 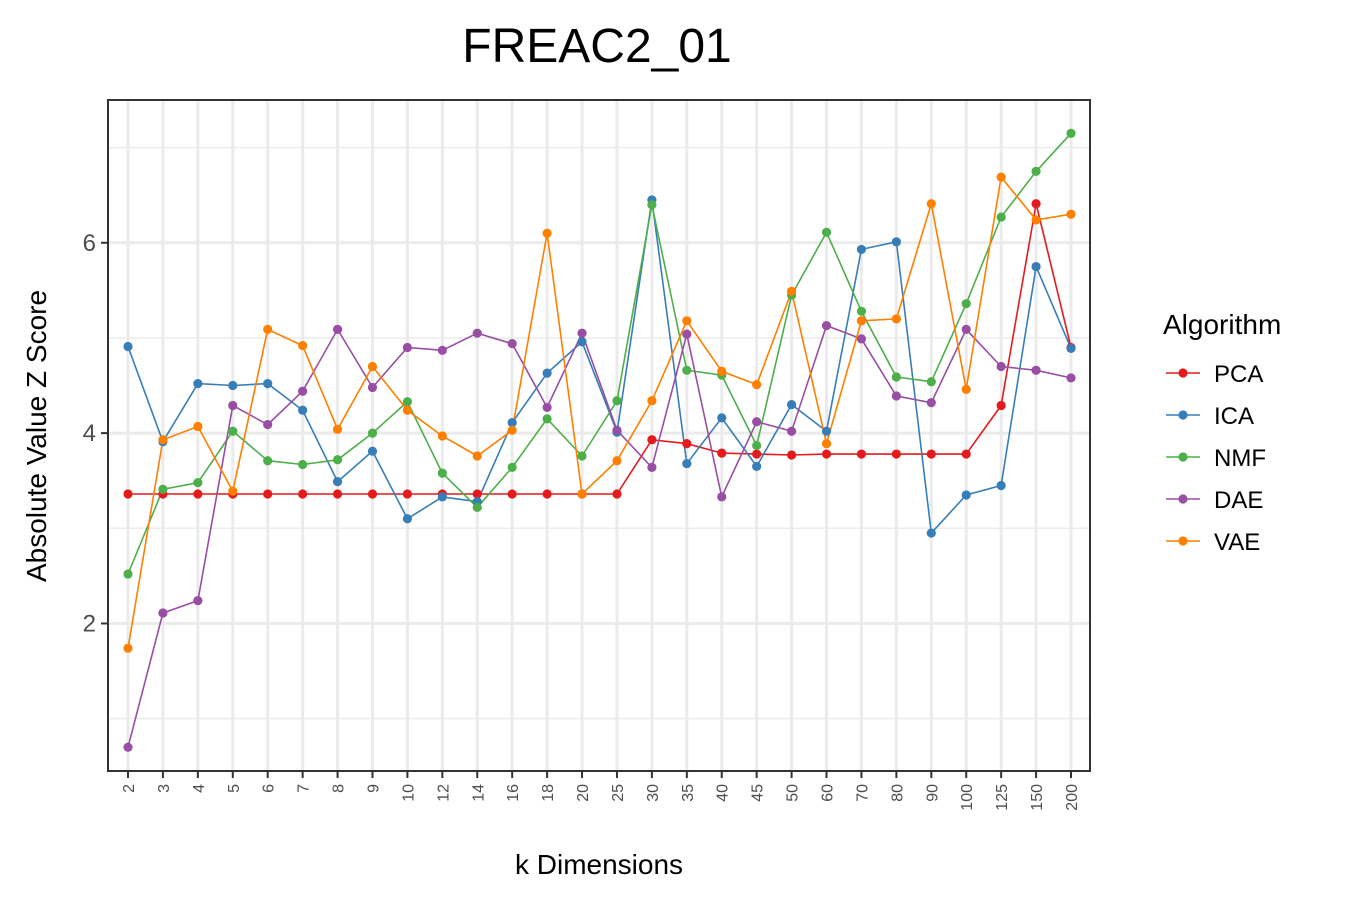 What do you see at coordinates (828, 793) in the screenshot?
I see `x-tick-label: 60` at bounding box center [828, 793].